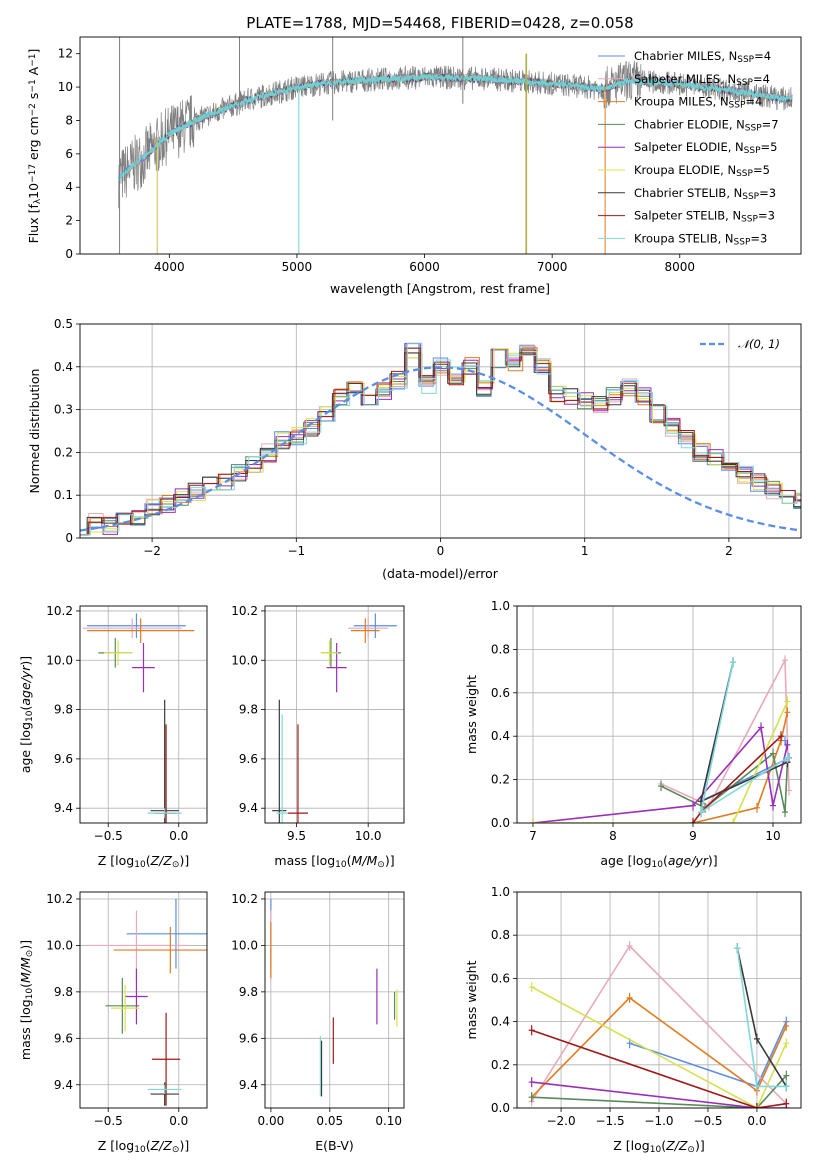 The height and width of the screenshot is (1170, 819). What do you see at coordinates (756, 1121) in the screenshot?
I see `x-tick-label: 0.0` at bounding box center [756, 1121].